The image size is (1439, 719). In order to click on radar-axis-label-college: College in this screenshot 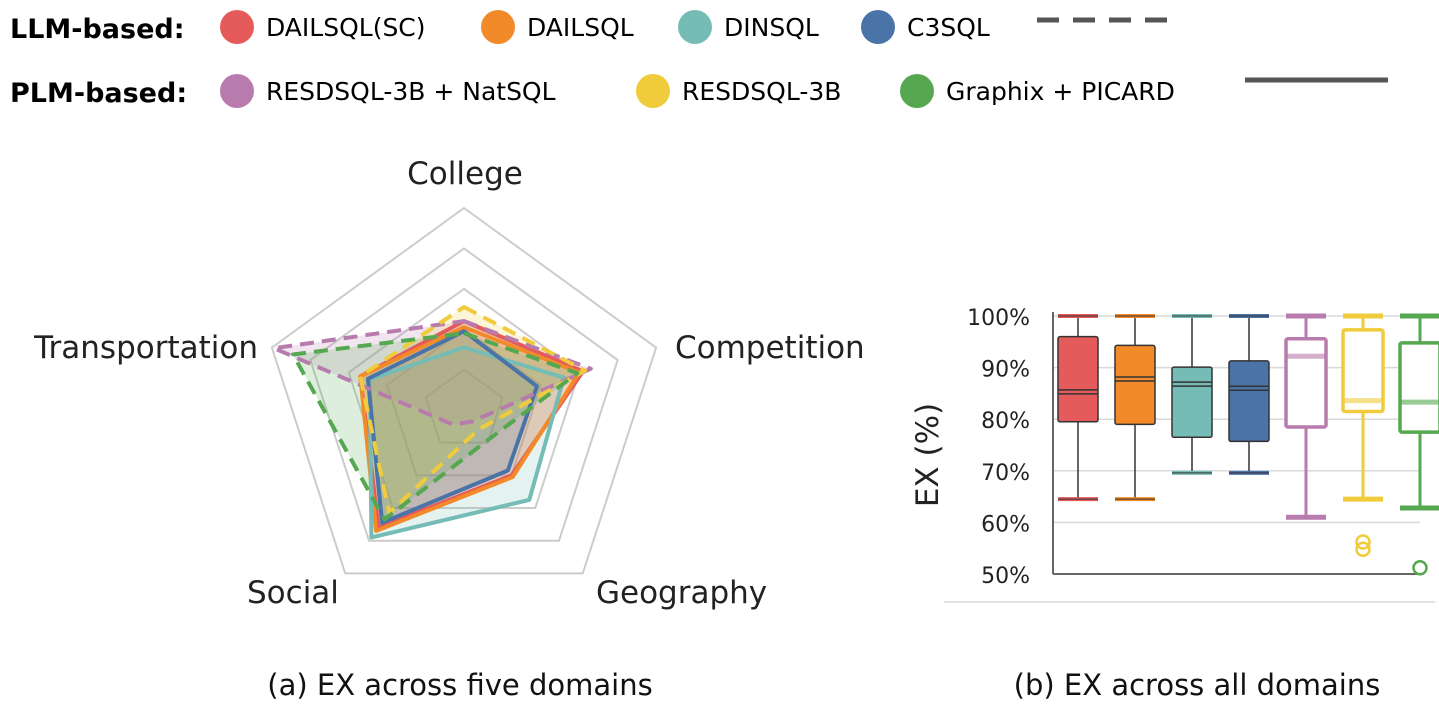, I will do `click(465, 174)`.